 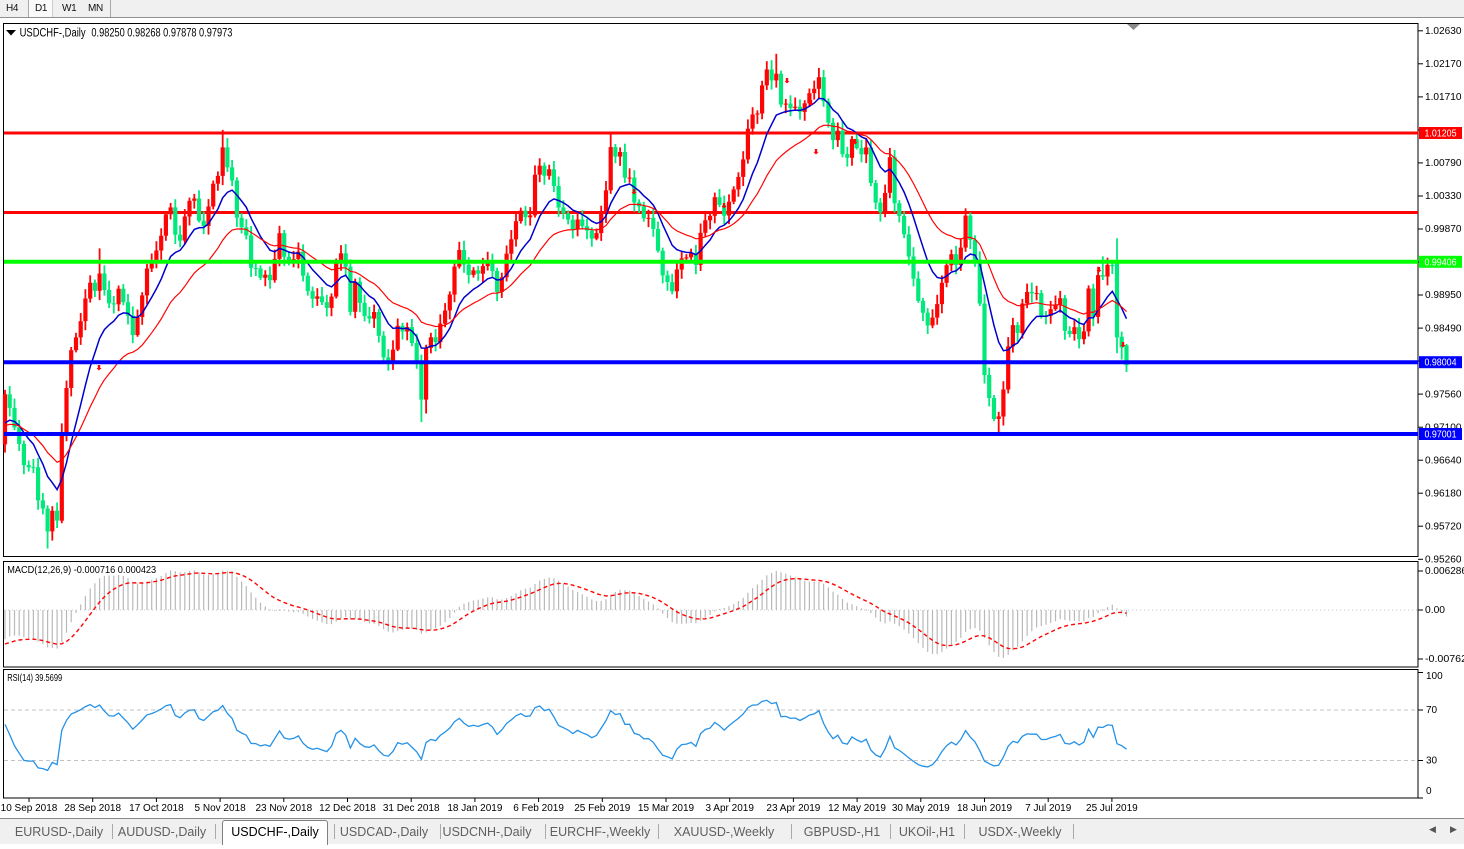 I want to click on svg-text: 5 Nov 2018, so click(x=221, y=808).